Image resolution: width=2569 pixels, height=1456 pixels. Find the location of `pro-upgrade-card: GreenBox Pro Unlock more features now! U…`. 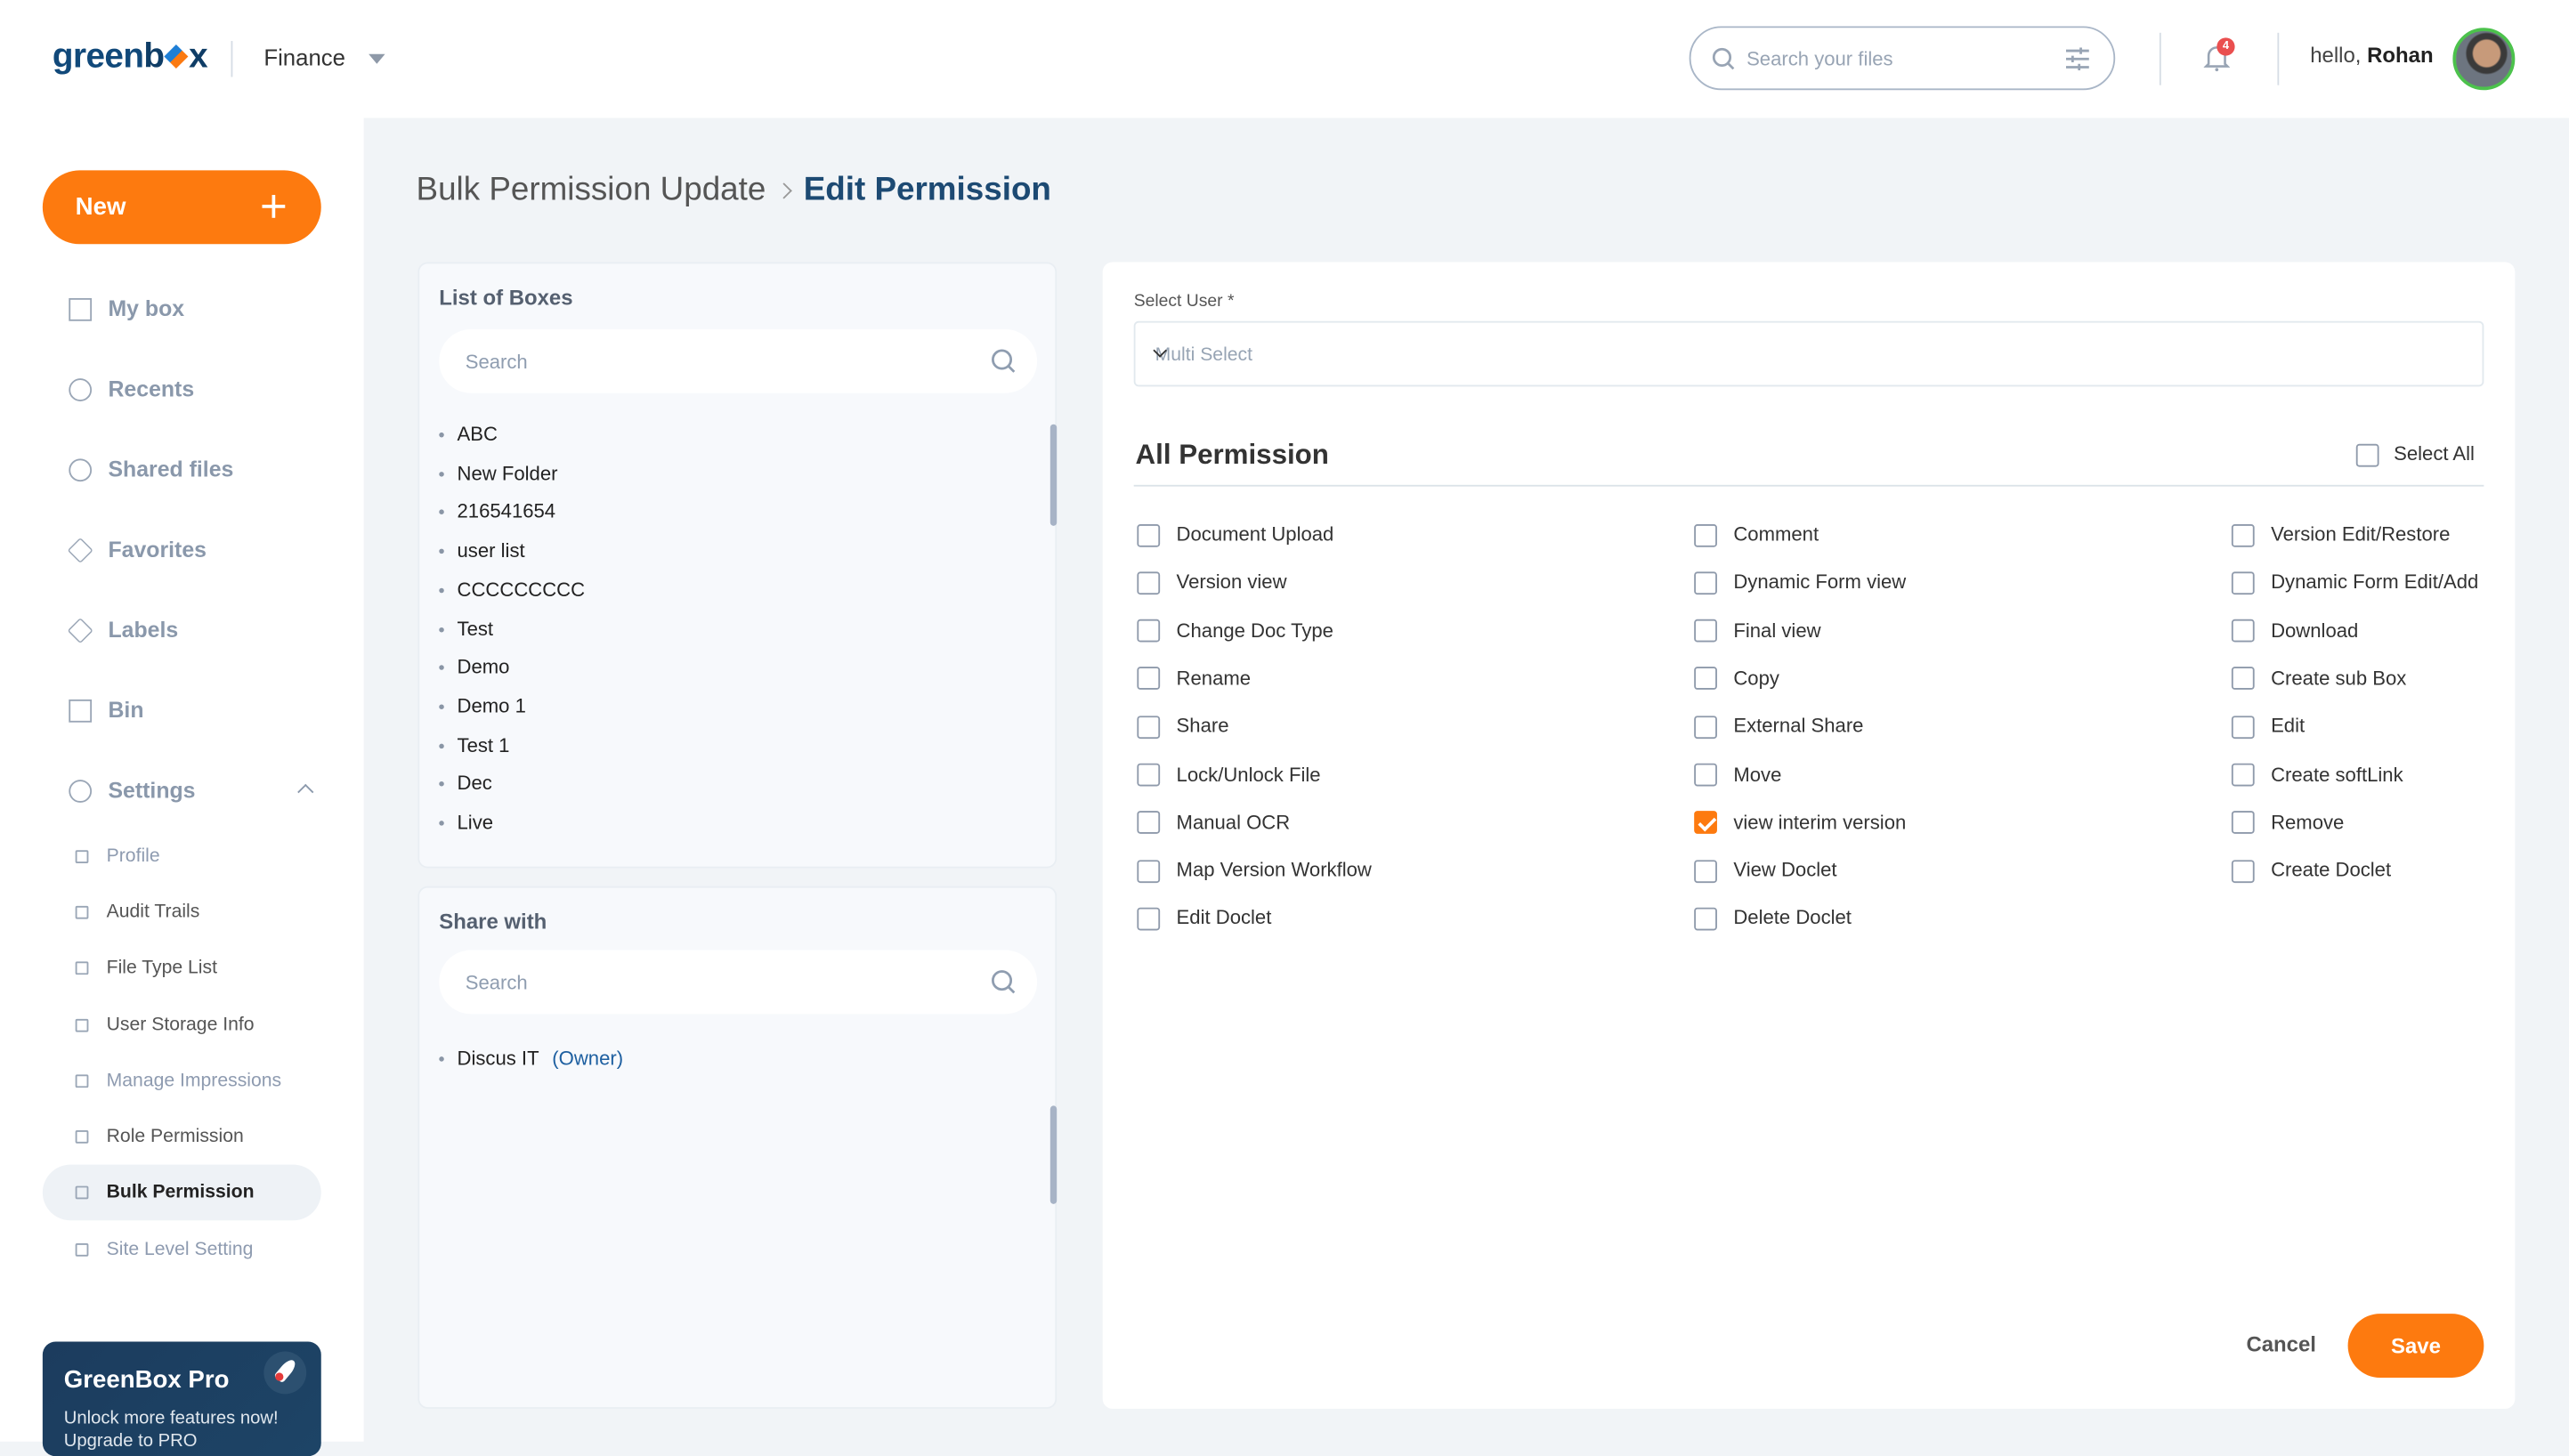

pro-upgrade-card: GreenBox Pro Unlock more features now! U… is located at coordinates (181, 1398).